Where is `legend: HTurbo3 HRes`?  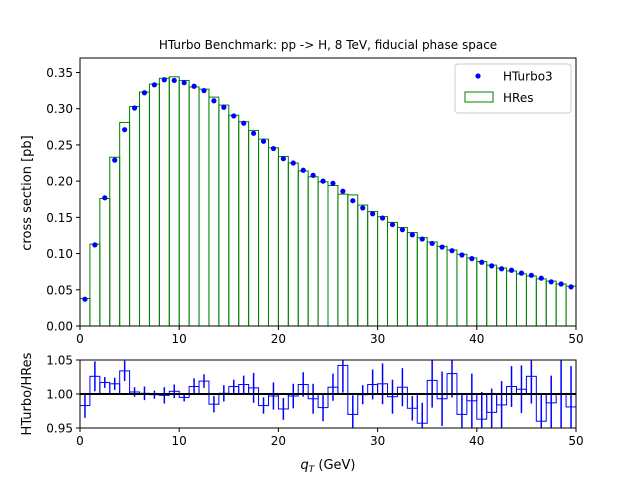
legend: HTurbo3 HRes is located at coordinates (513, 88).